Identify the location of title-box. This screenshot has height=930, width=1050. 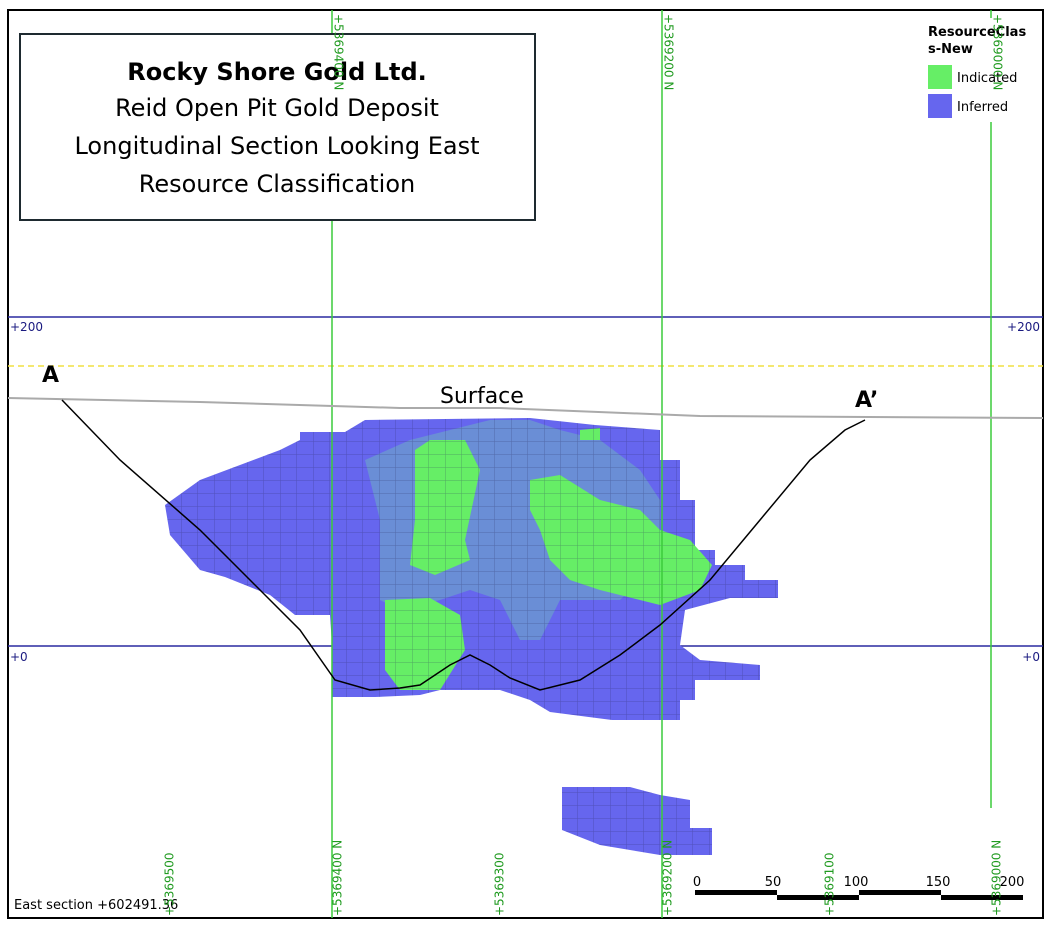
(277, 127).